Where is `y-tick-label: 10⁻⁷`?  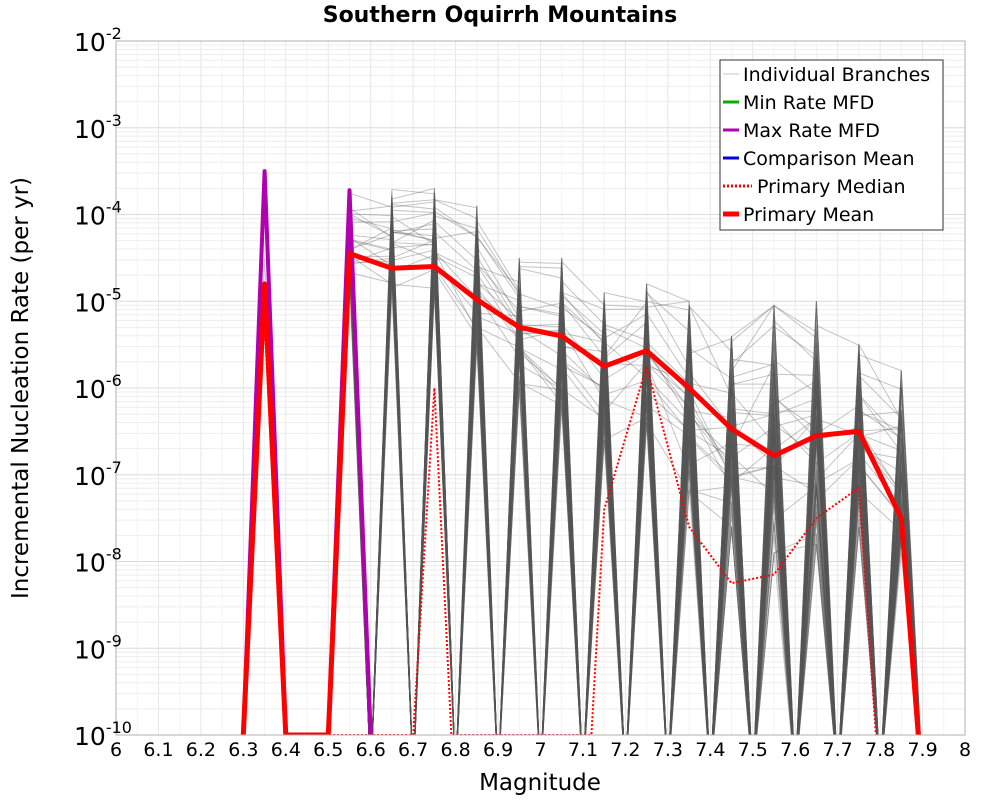 y-tick-label: 10⁻⁷ is located at coordinates (98, 474).